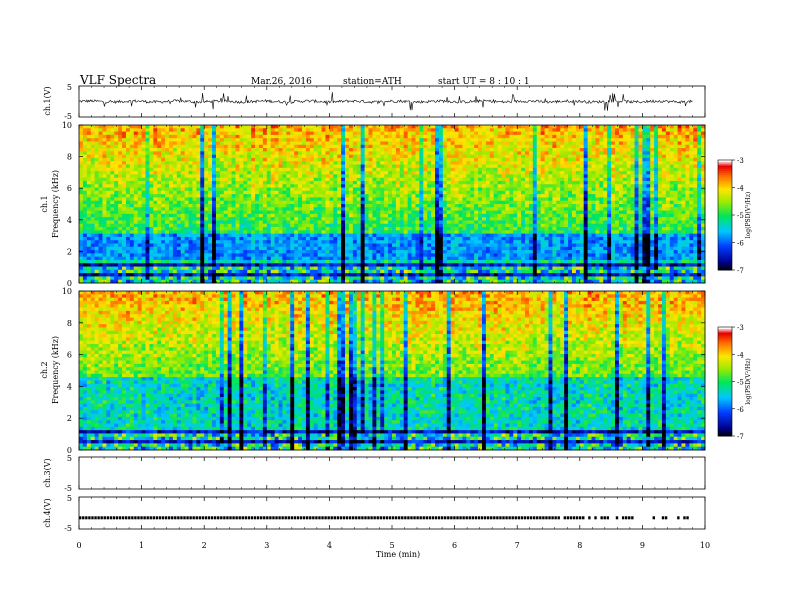  What do you see at coordinates (117, 80) in the screenshot?
I see `figure-title: VLF Spectra` at bounding box center [117, 80].